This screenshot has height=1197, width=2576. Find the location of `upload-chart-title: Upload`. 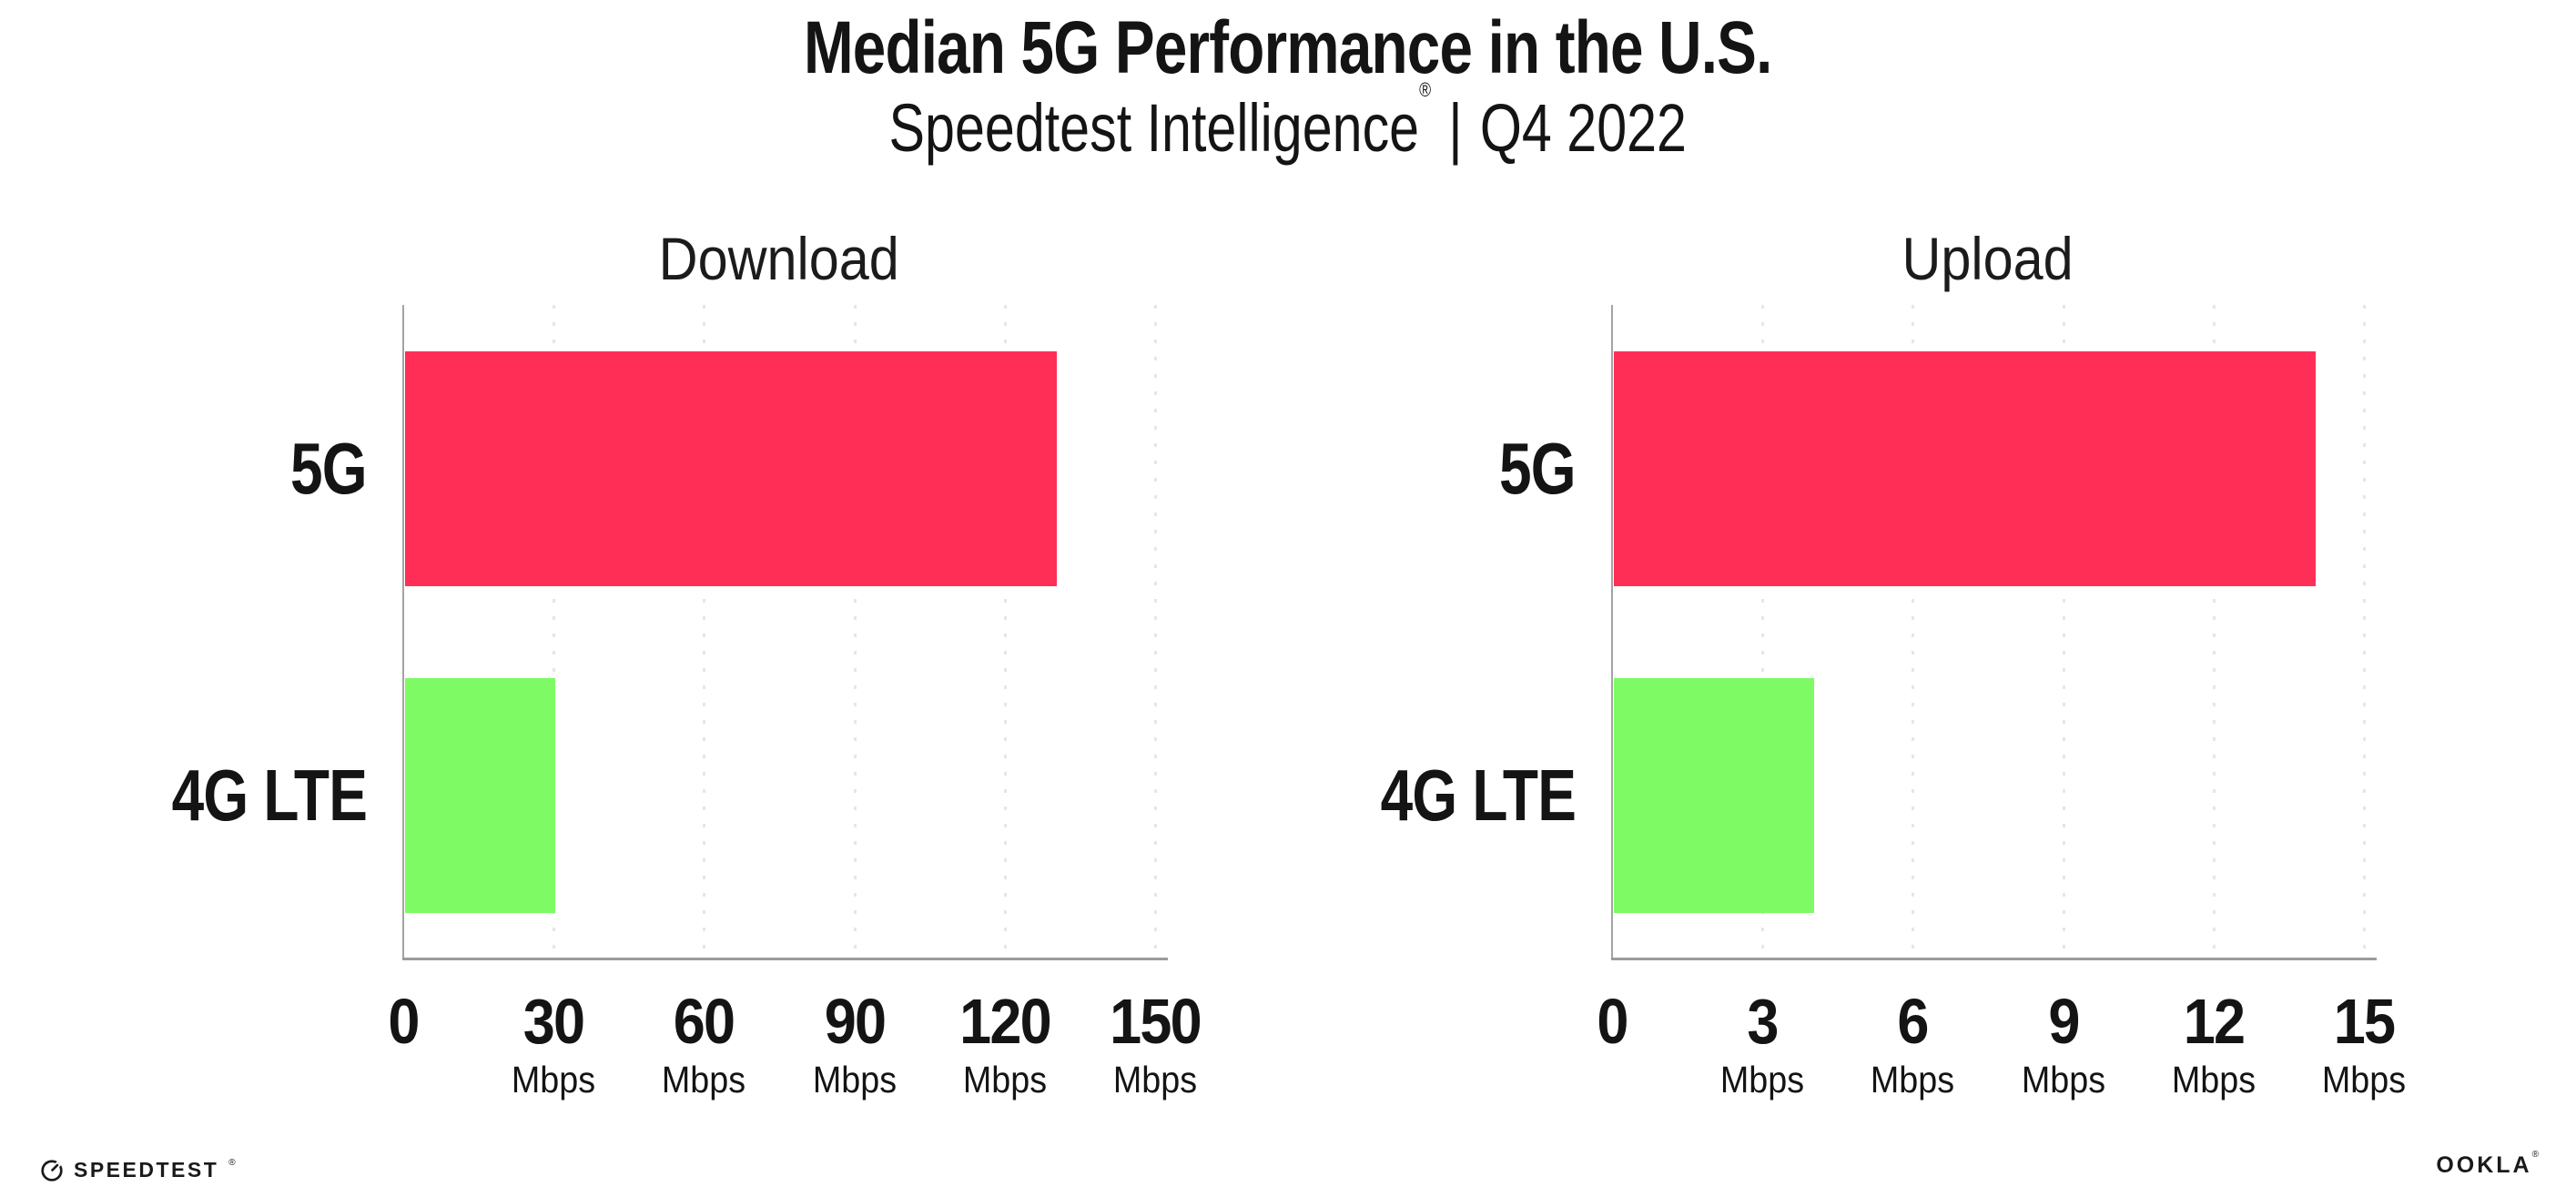

upload-chart-title: Upload is located at coordinates (1988, 258).